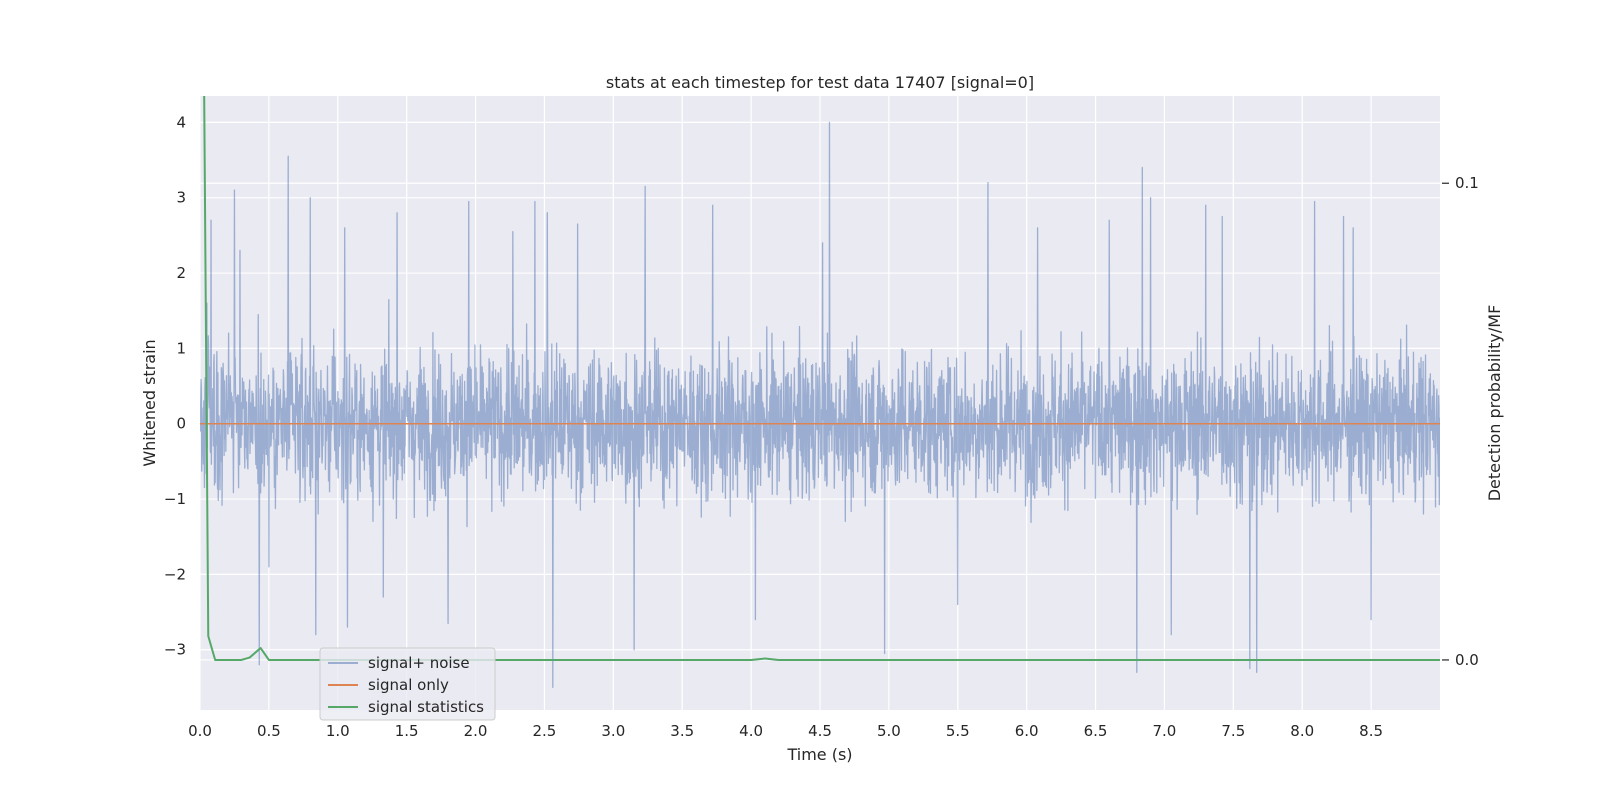 Image resolution: width=1600 pixels, height=800 pixels. I want to click on x-tick-label: 7.0, so click(1165, 731).